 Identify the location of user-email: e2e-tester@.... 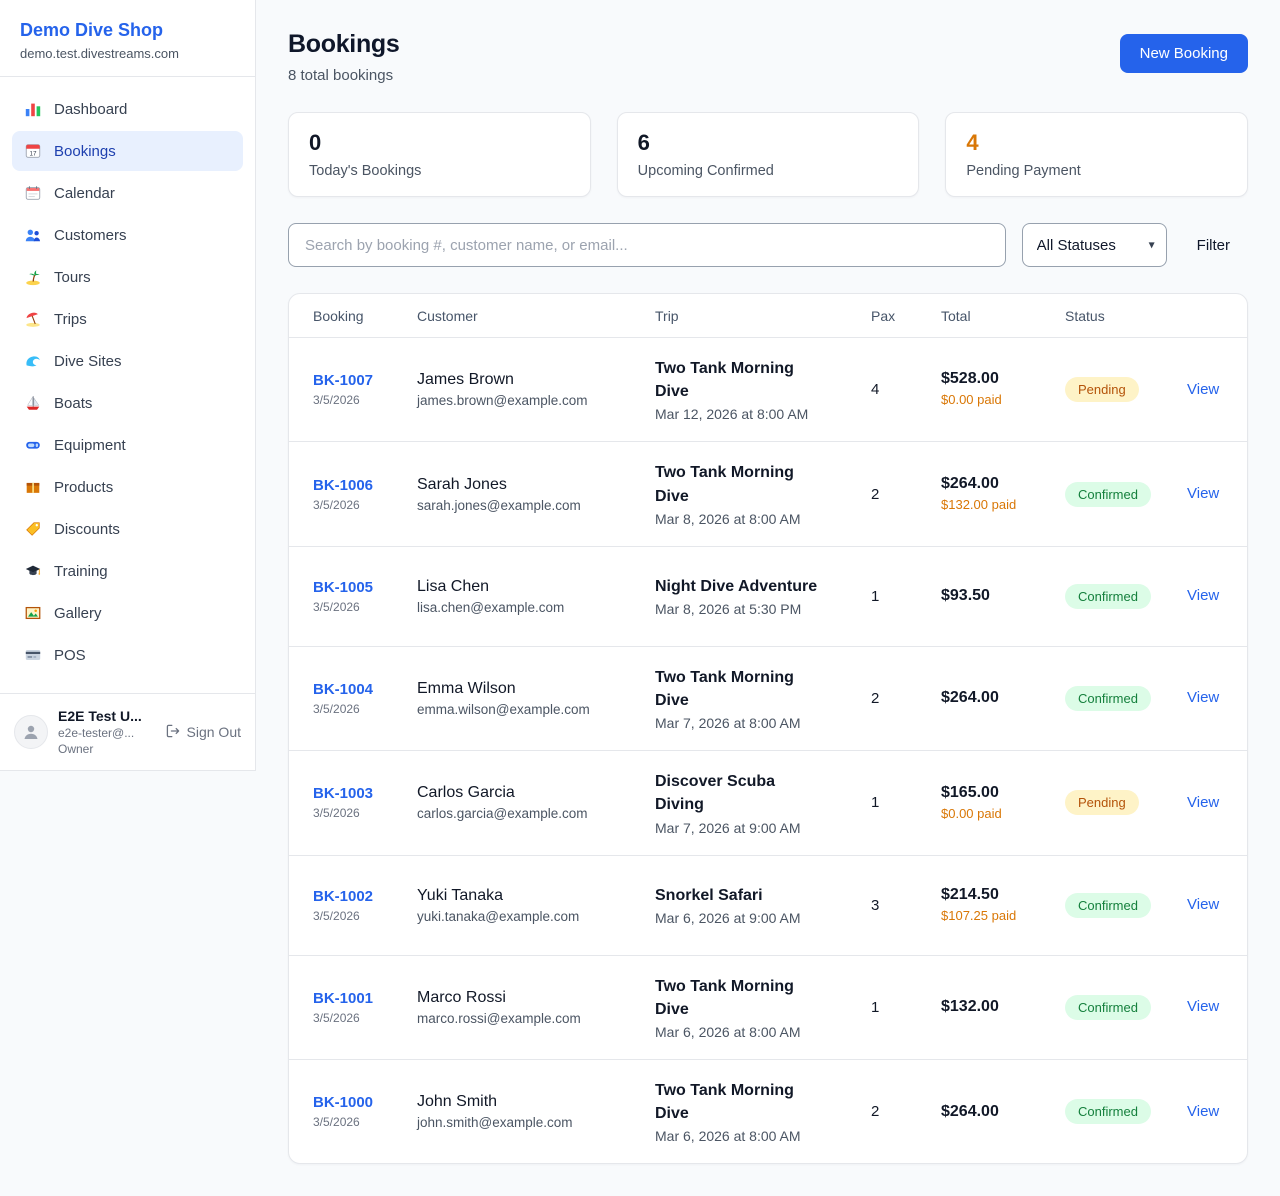
(96, 733).